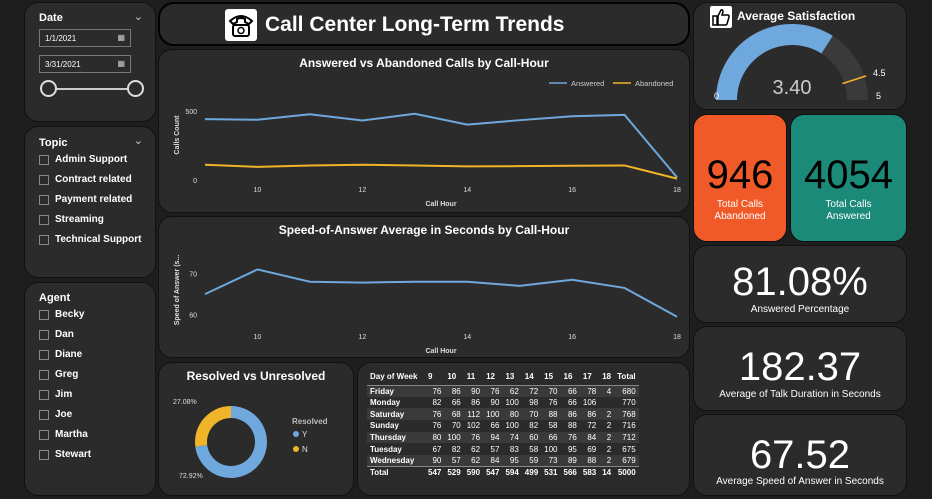 This screenshot has height=499, width=932. What do you see at coordinates (531, 437) in the screenshot?
I see `table-cell: 60` at bounding box center [531, 437].